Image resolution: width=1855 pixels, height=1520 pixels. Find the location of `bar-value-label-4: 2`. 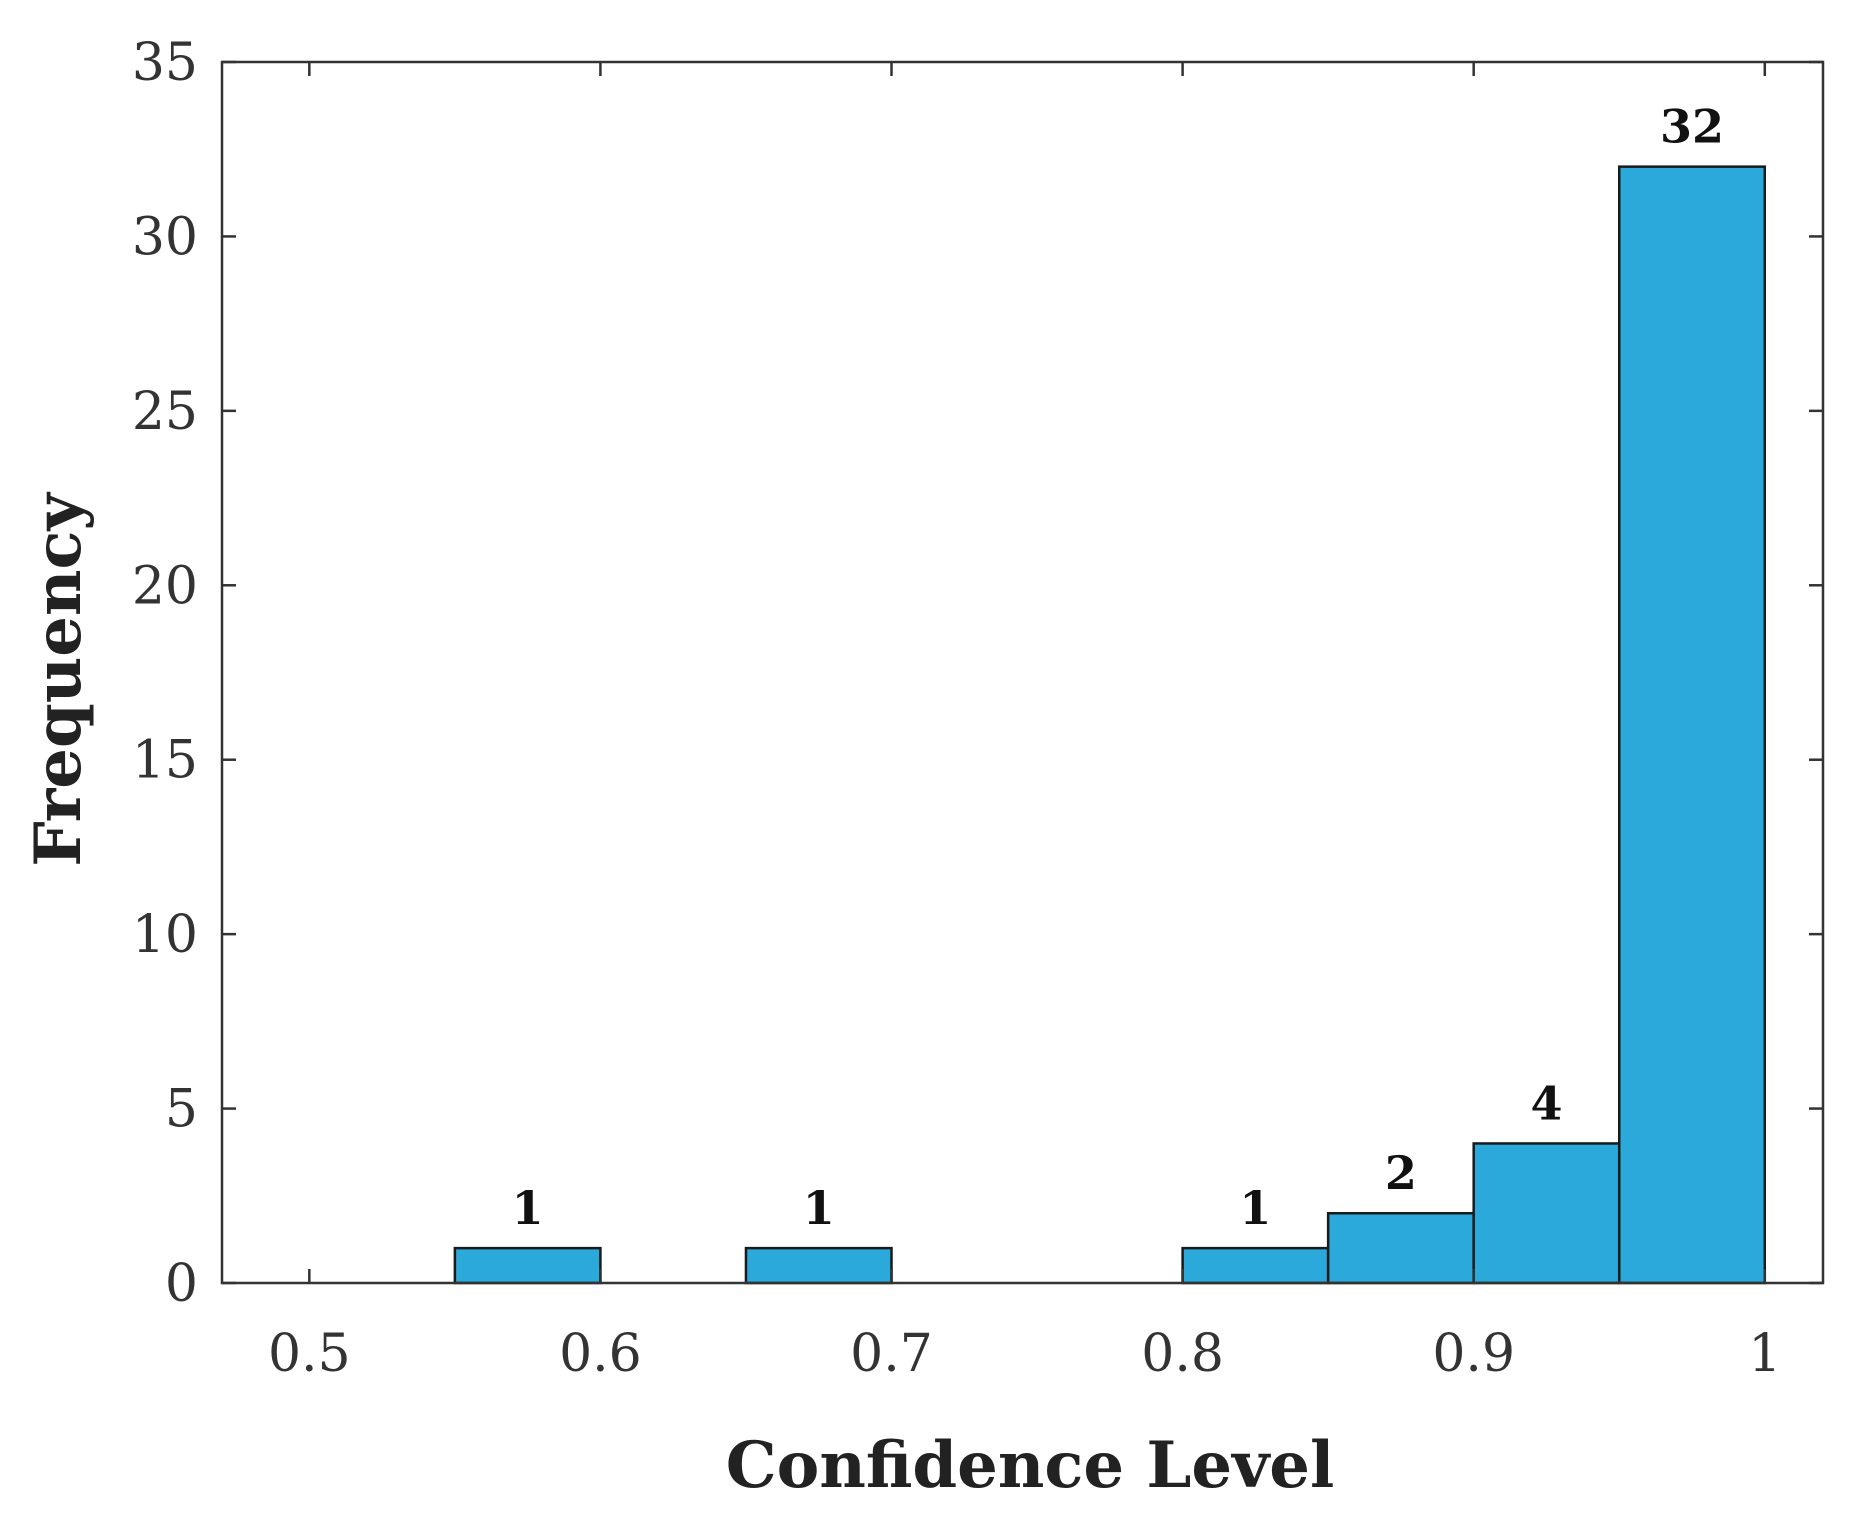

bar-value-label-4: 2 is located at coordinates (1401, 1173).